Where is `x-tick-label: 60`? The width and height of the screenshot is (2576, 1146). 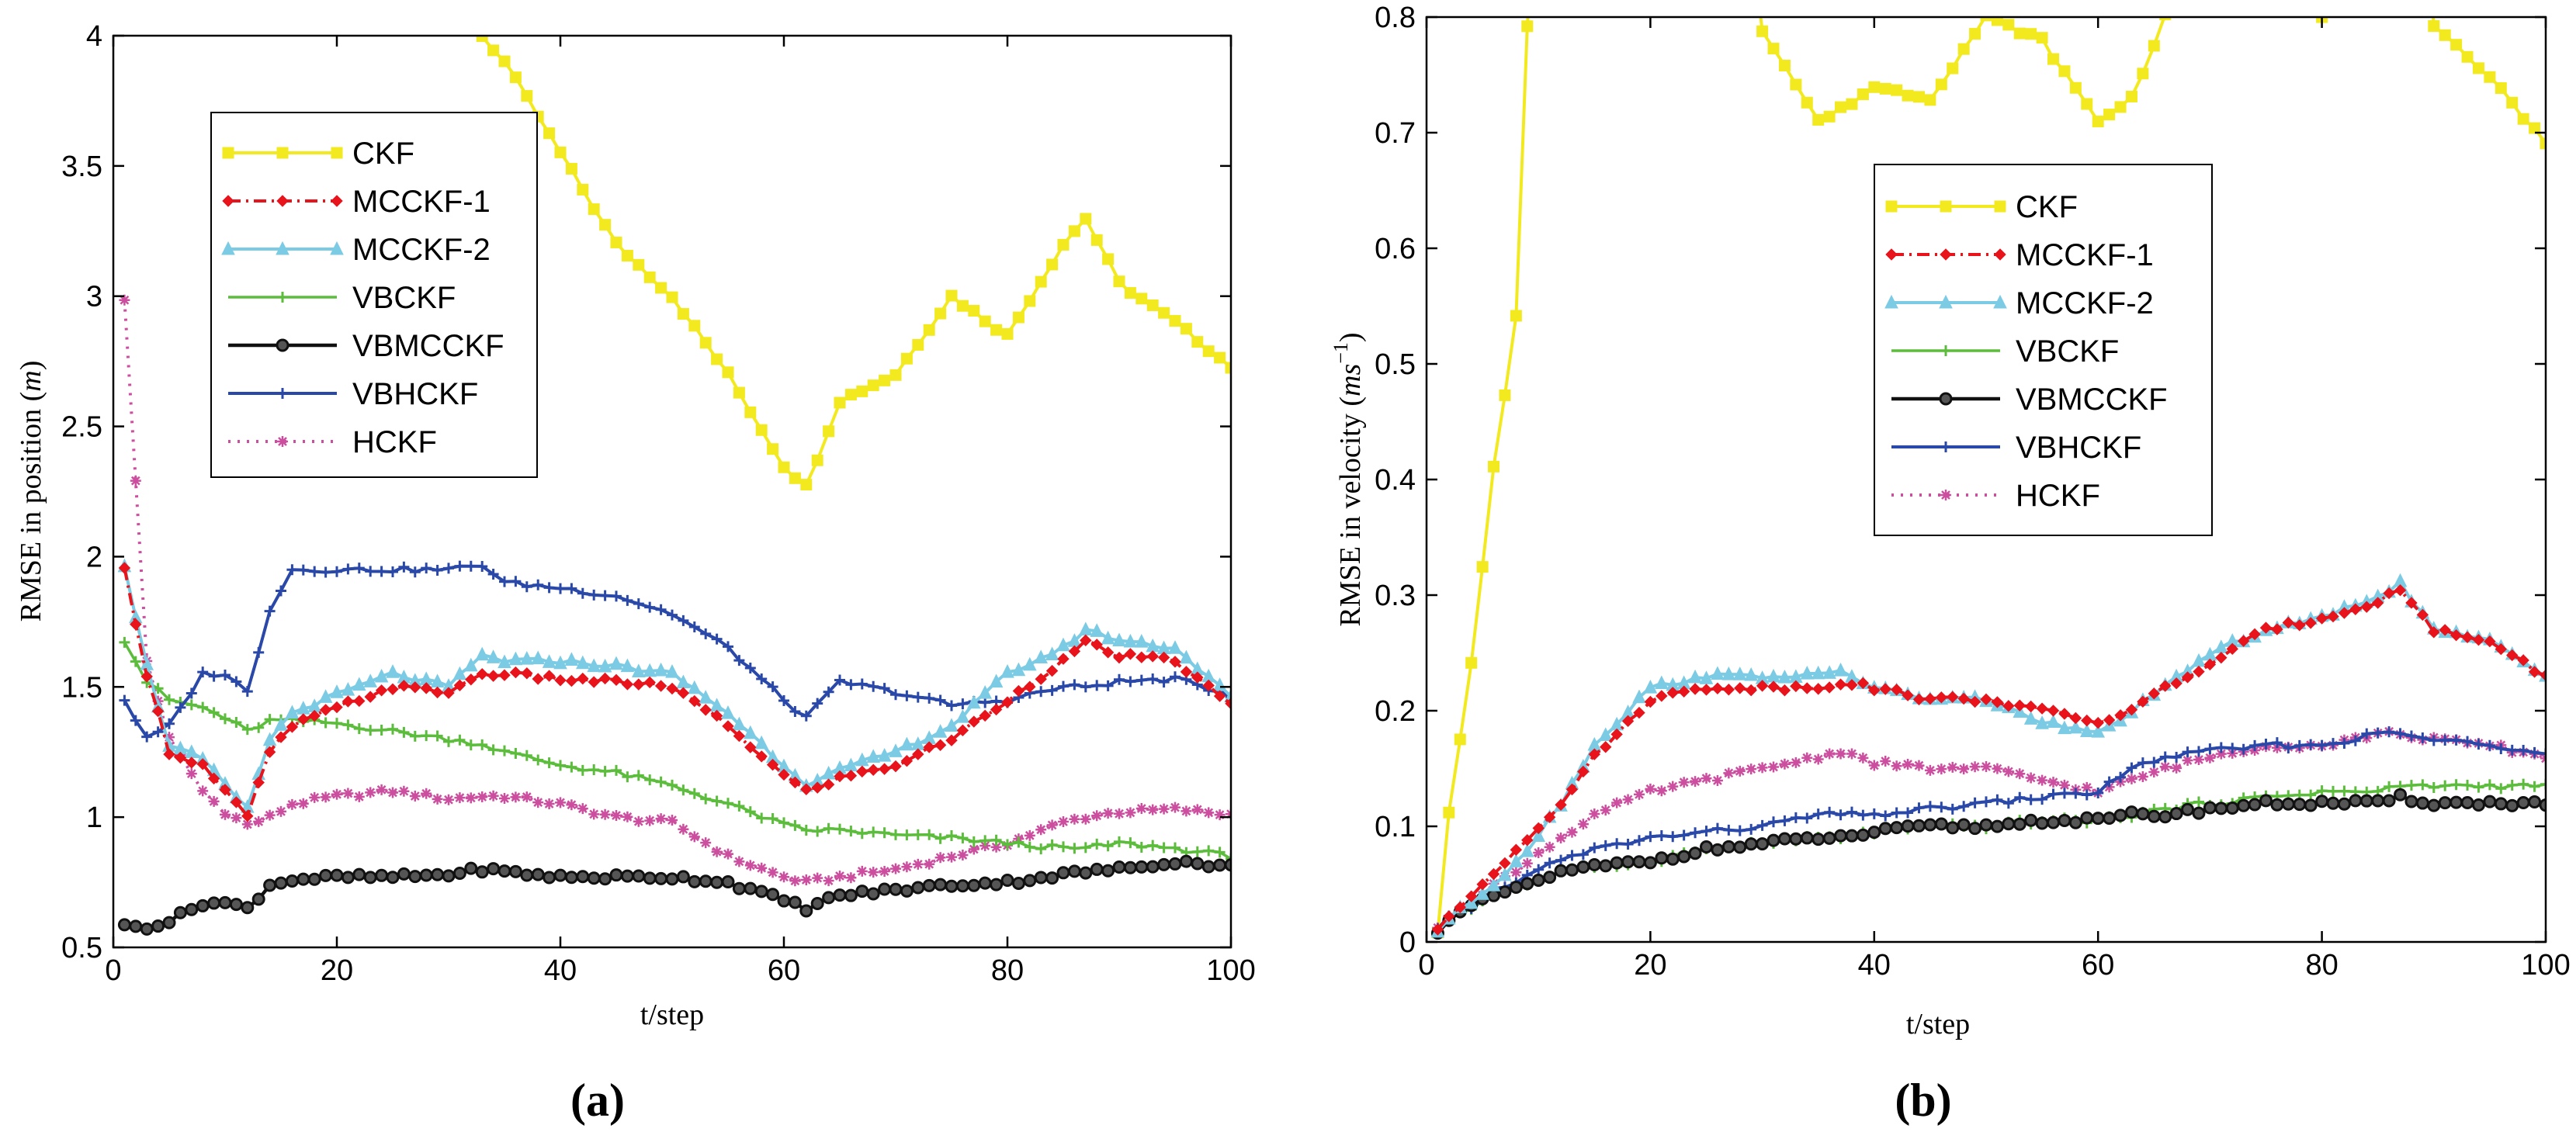
x-tick-label: 60 is located at coordinates (2098, 965).